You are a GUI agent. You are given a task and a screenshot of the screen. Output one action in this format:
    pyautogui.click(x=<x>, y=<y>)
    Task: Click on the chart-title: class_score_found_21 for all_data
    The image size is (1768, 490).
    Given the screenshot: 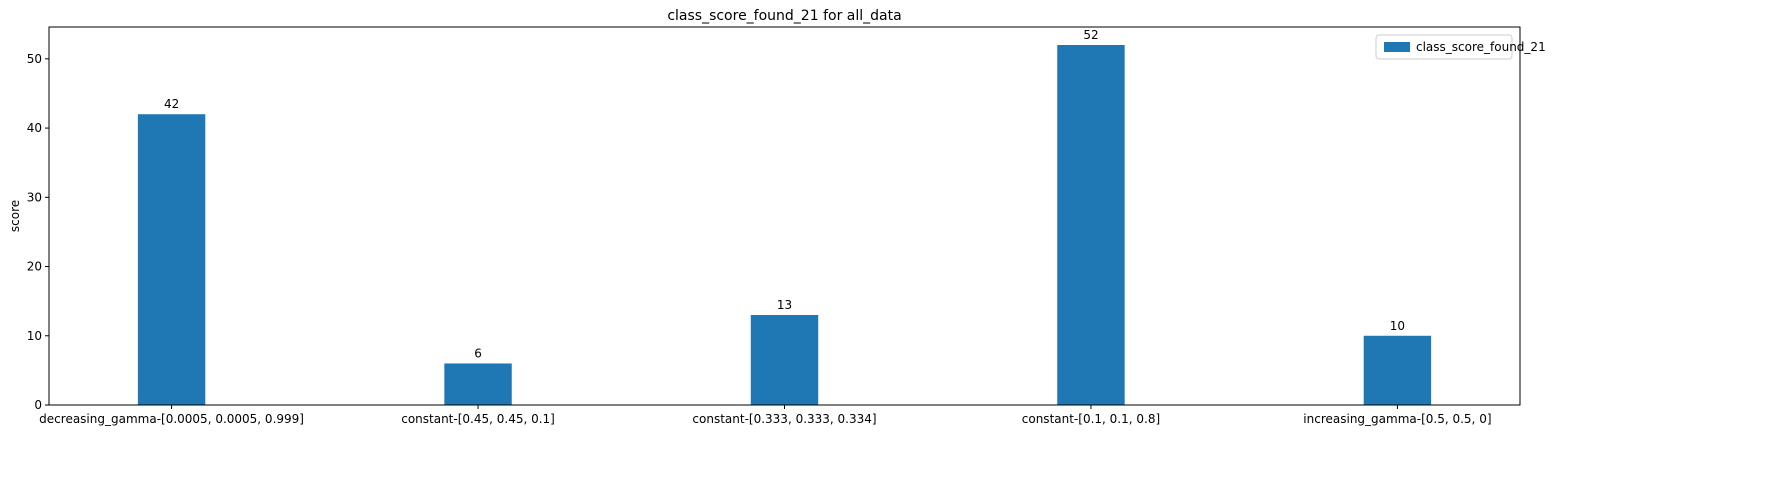 What is the action you would take?
    pyautogui.click(x=784, y=16)
    